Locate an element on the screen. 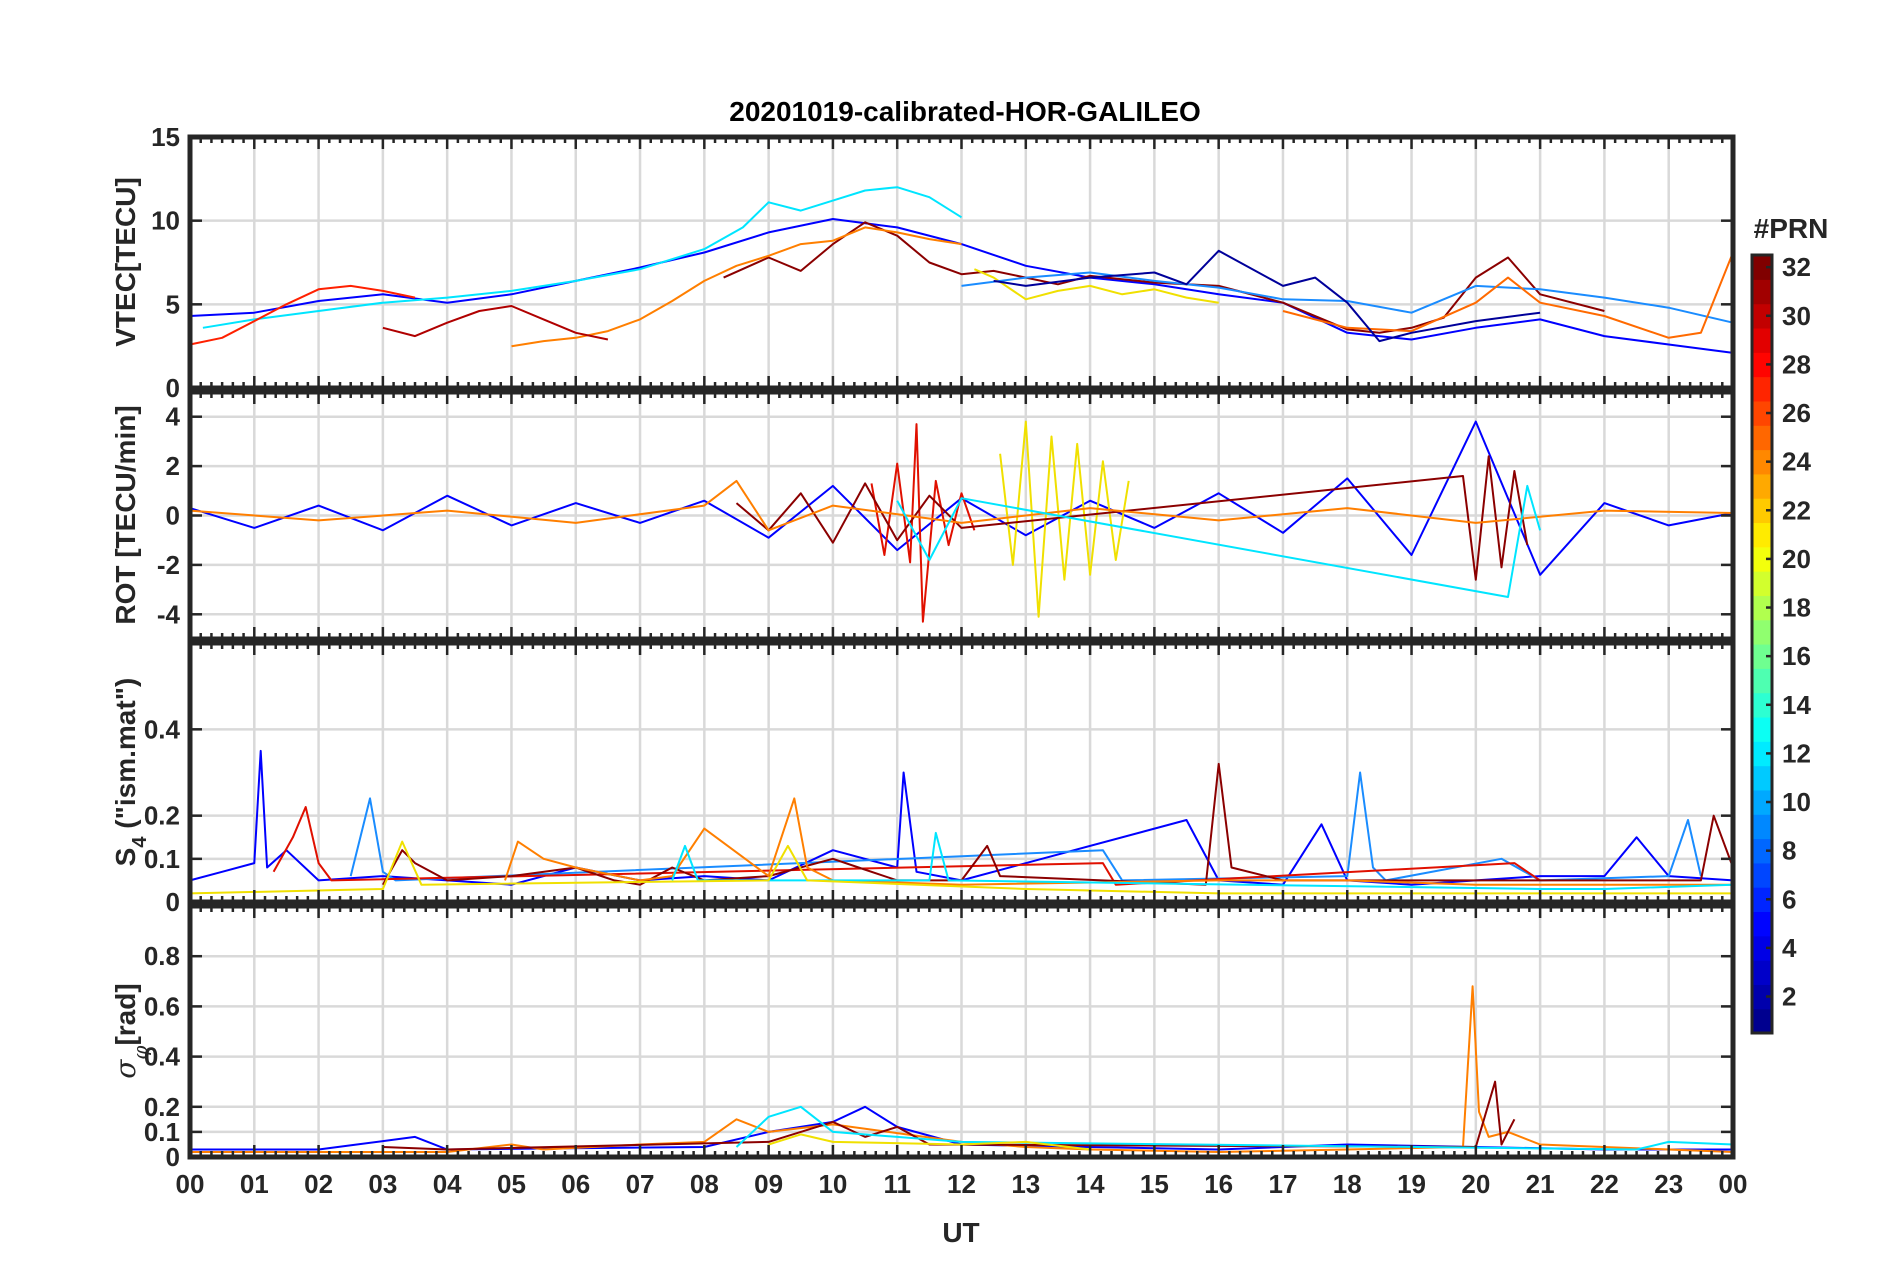 Image resolution: width=1902 pixels, height=1272 pixels. colorbar-tick-label: 24 is located at coordinates (1796, 462).